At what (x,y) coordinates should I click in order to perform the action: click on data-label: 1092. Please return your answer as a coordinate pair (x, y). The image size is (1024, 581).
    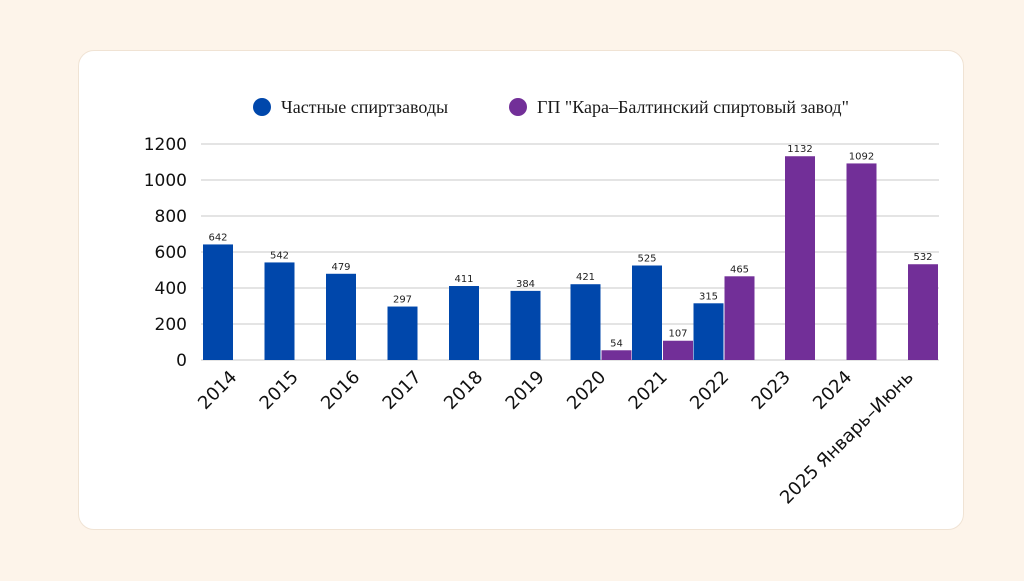
    Looking at the image, I should click on (861, 156).